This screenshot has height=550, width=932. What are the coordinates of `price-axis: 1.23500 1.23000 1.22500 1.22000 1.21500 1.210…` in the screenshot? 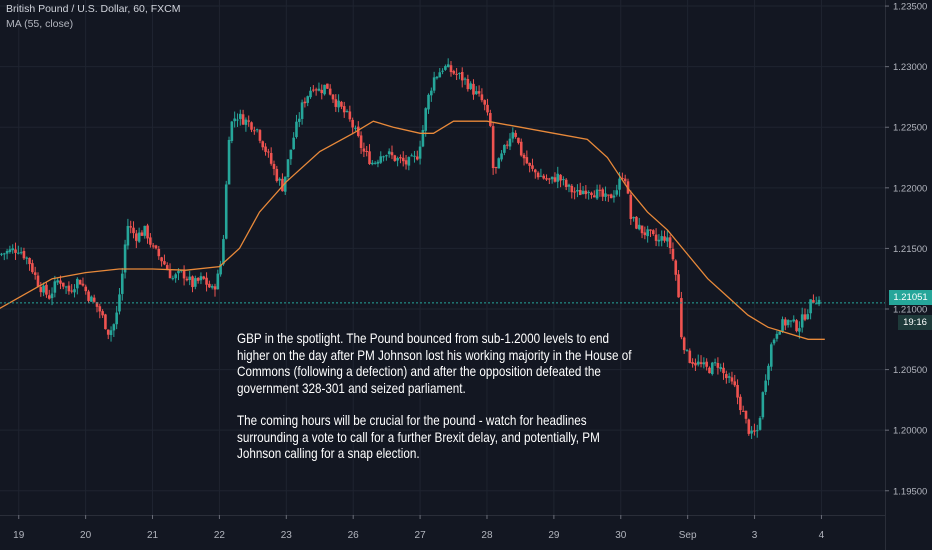 It's located at (906, 275).